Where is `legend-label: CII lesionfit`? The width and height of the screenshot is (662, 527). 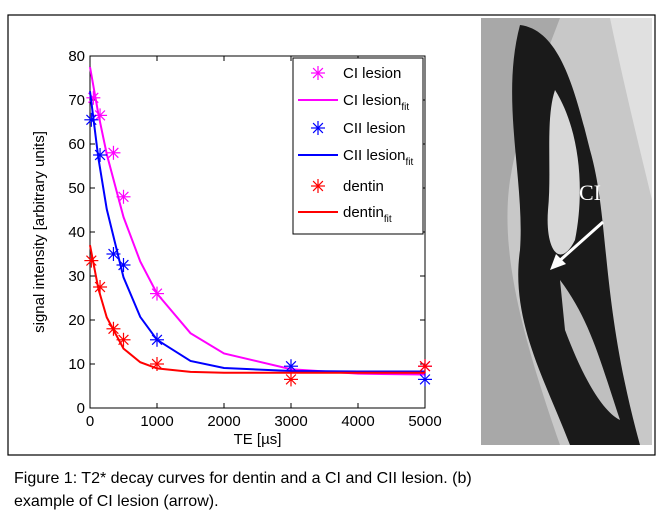
legend-label: CII lesionfit is located at coordinates (378, 157).